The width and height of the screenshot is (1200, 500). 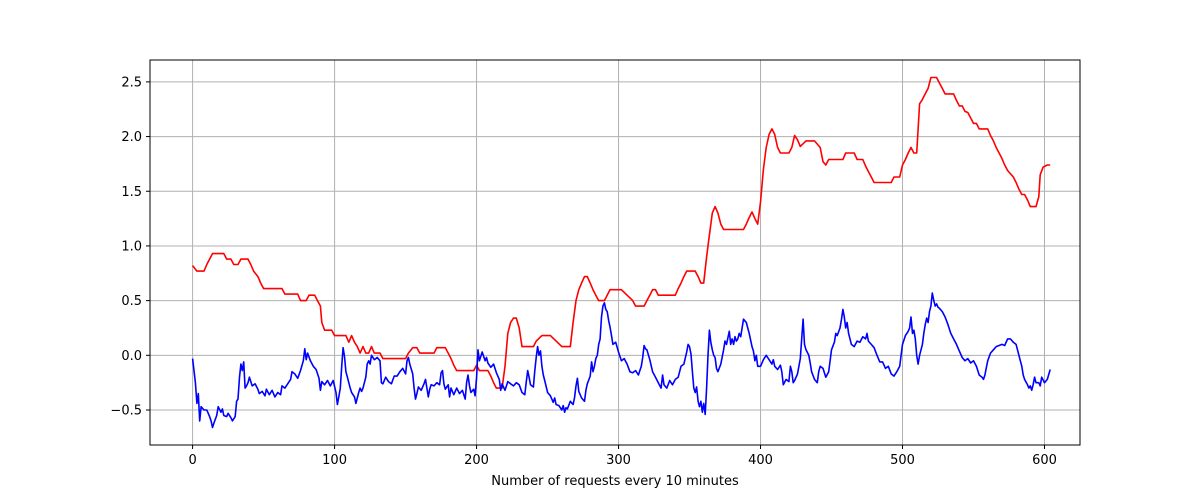 I want to click on y-tick-label: 2.0, so click(x=131, y=137).